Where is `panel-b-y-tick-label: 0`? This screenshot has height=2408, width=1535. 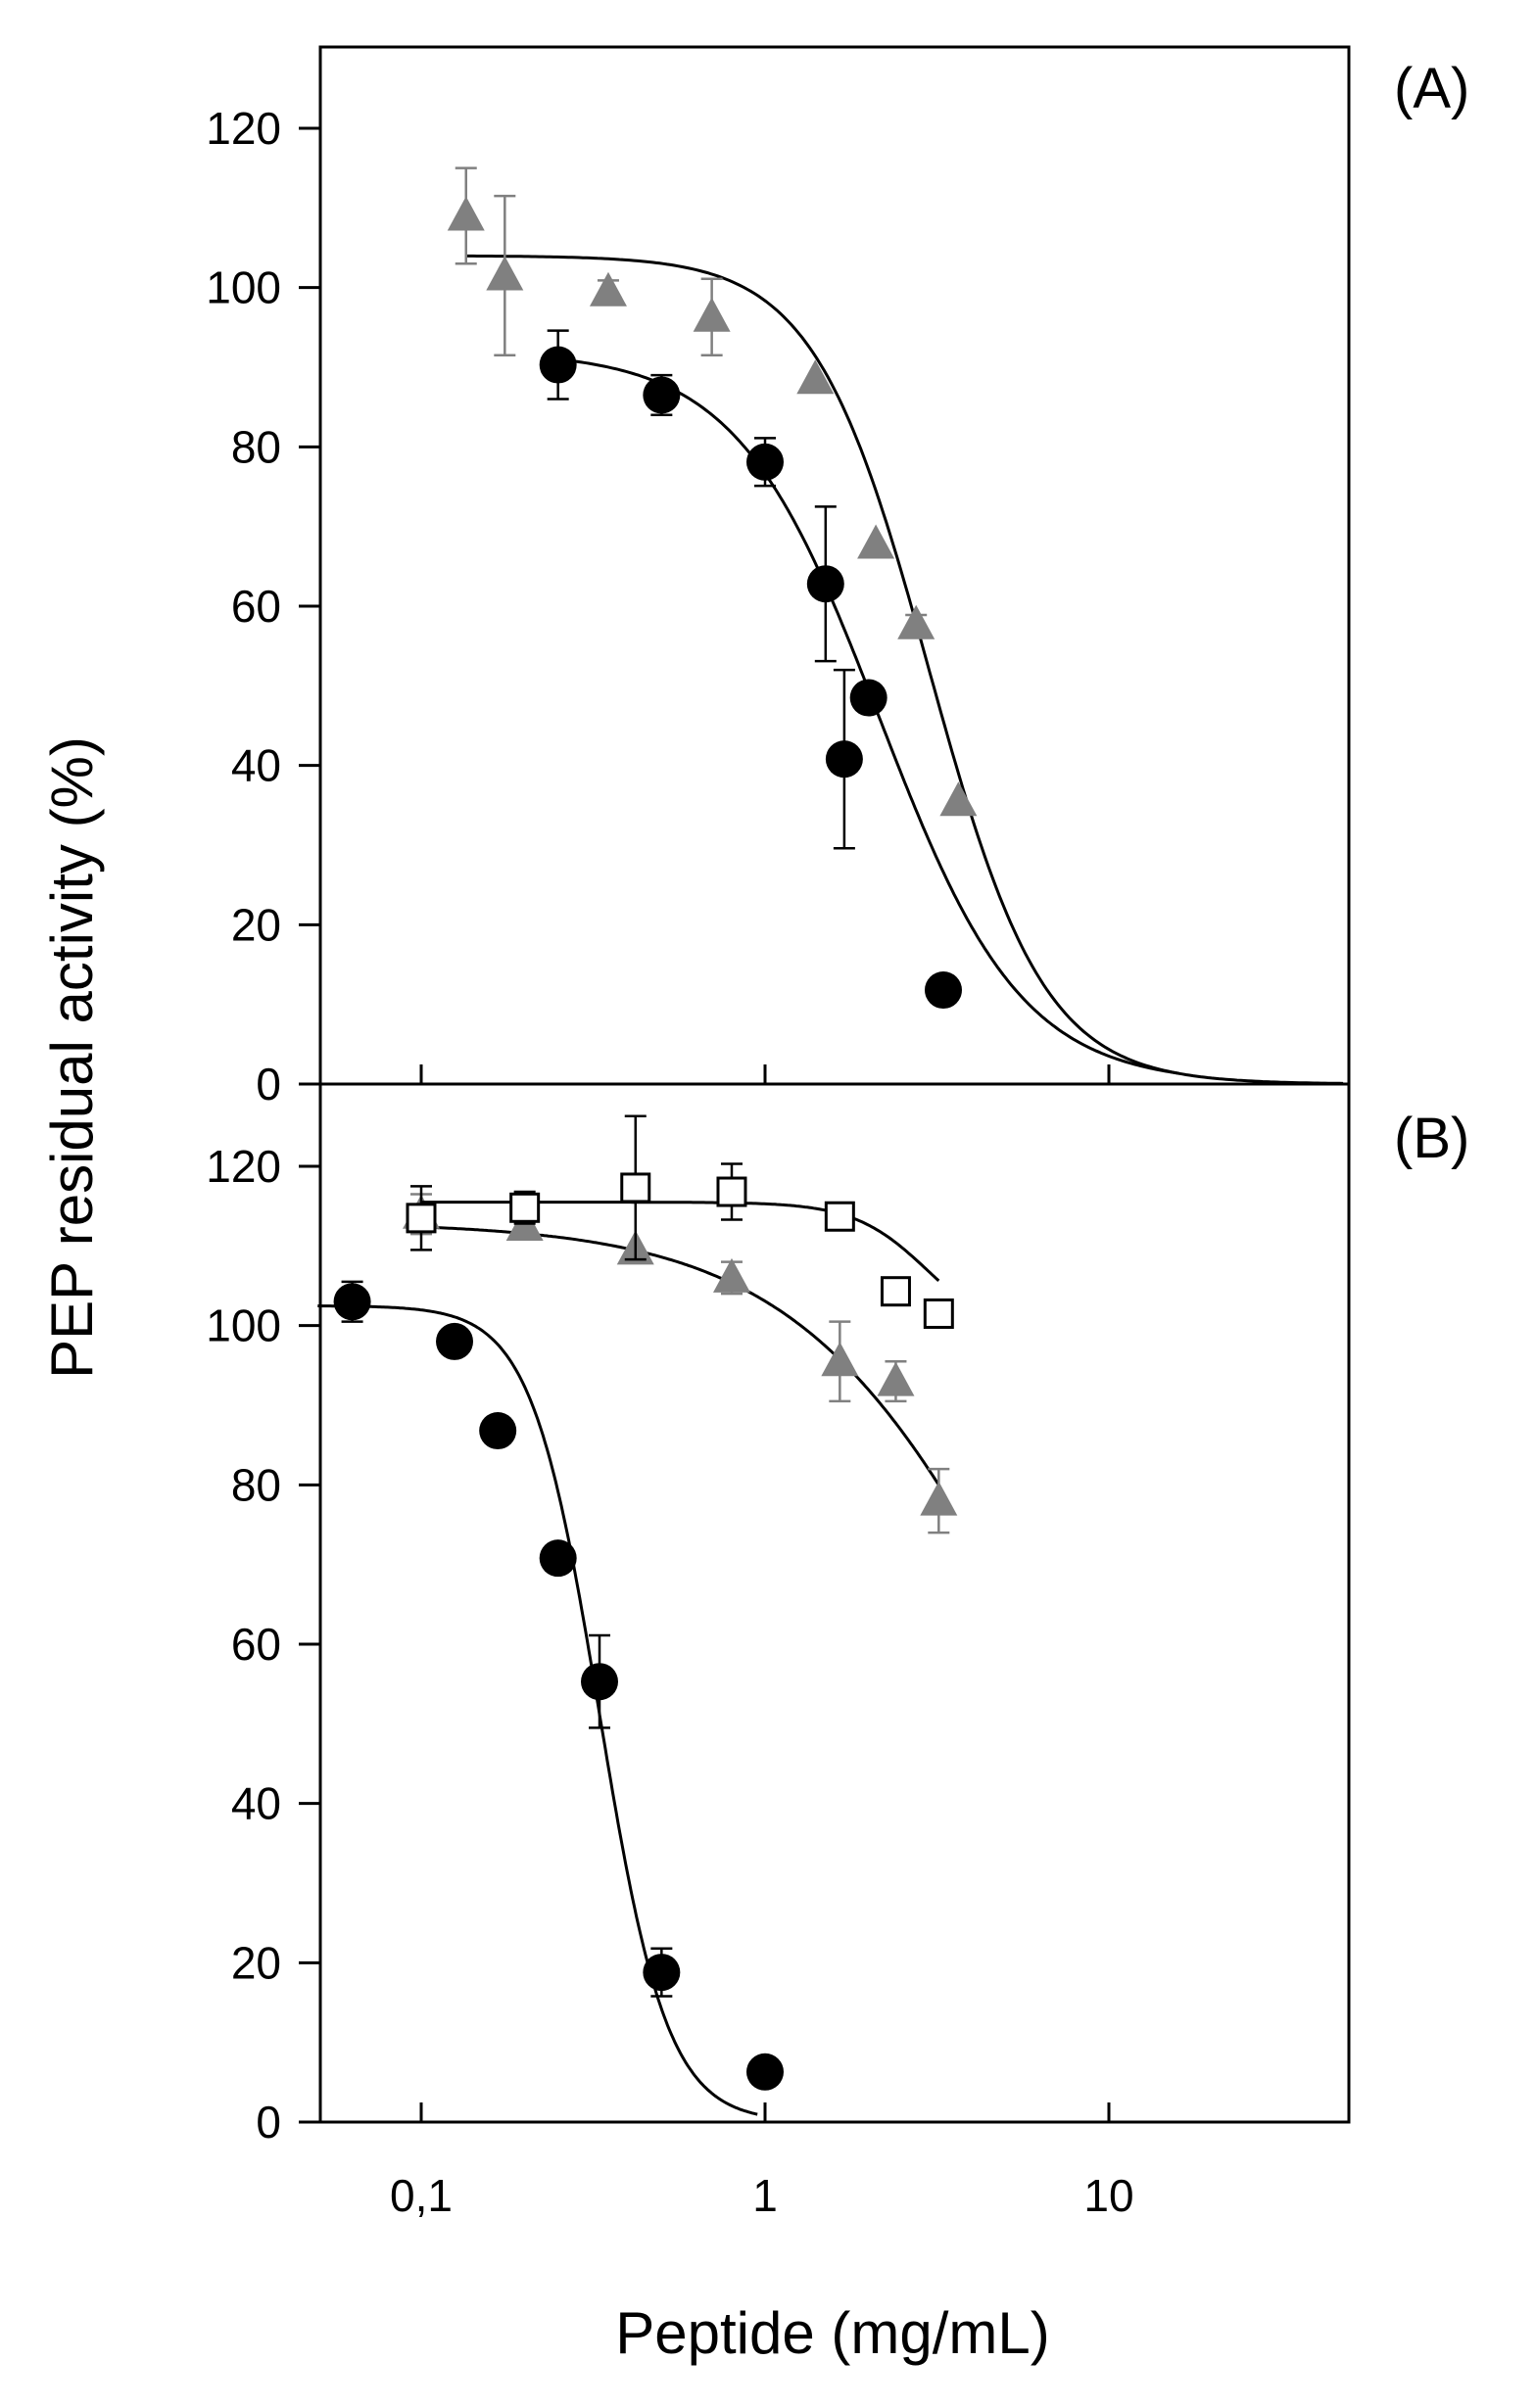
panel-b-y-tick-label: 0 is located at coordinates (269, 2122).